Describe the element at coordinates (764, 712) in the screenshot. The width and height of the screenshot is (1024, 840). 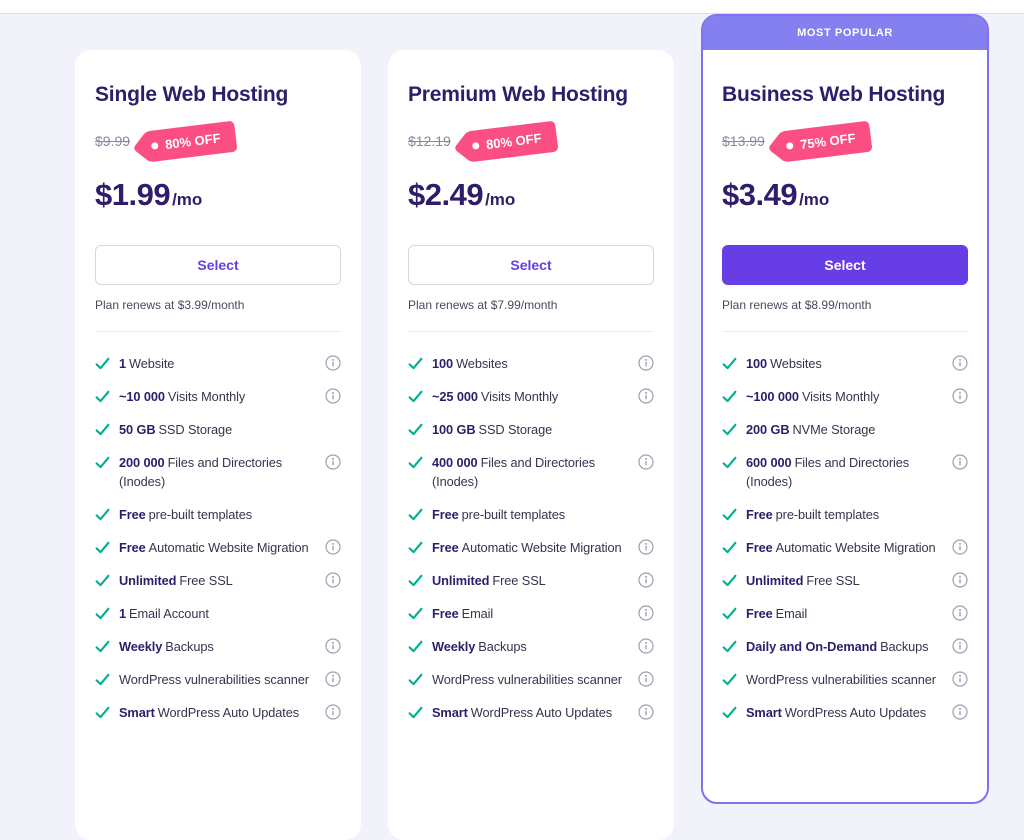
I see `feature-lead: Smart` at that location.